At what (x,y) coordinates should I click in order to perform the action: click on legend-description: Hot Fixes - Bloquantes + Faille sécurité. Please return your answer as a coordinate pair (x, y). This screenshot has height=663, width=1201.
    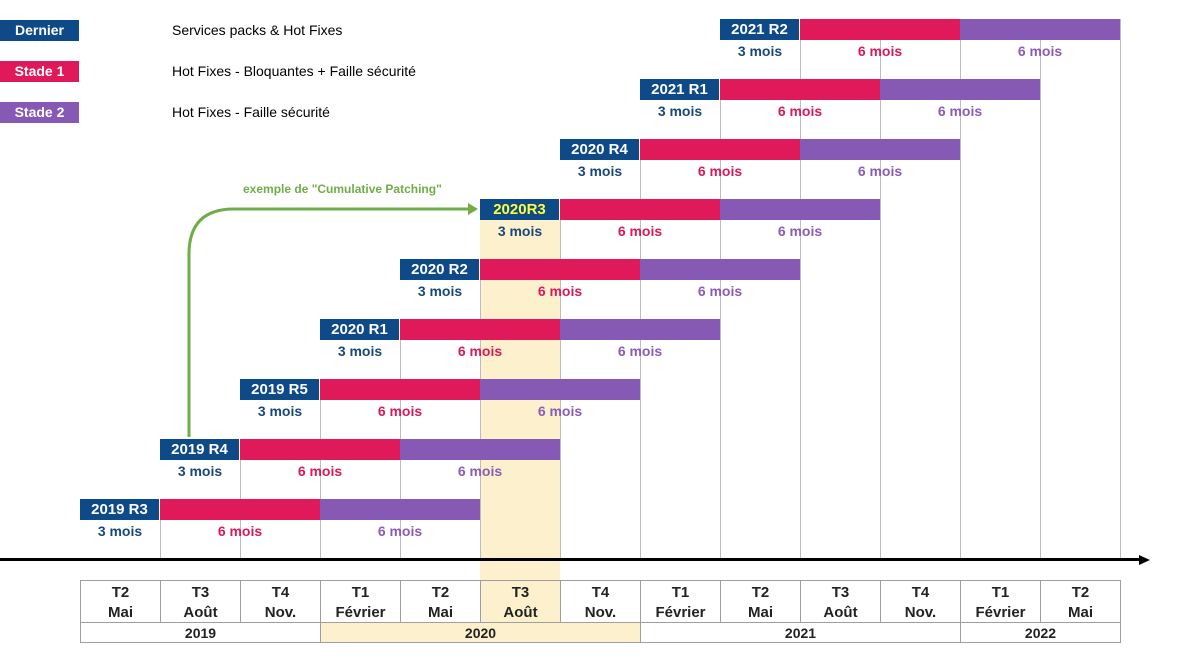
    Looking at the image, I should click on (294, 71).